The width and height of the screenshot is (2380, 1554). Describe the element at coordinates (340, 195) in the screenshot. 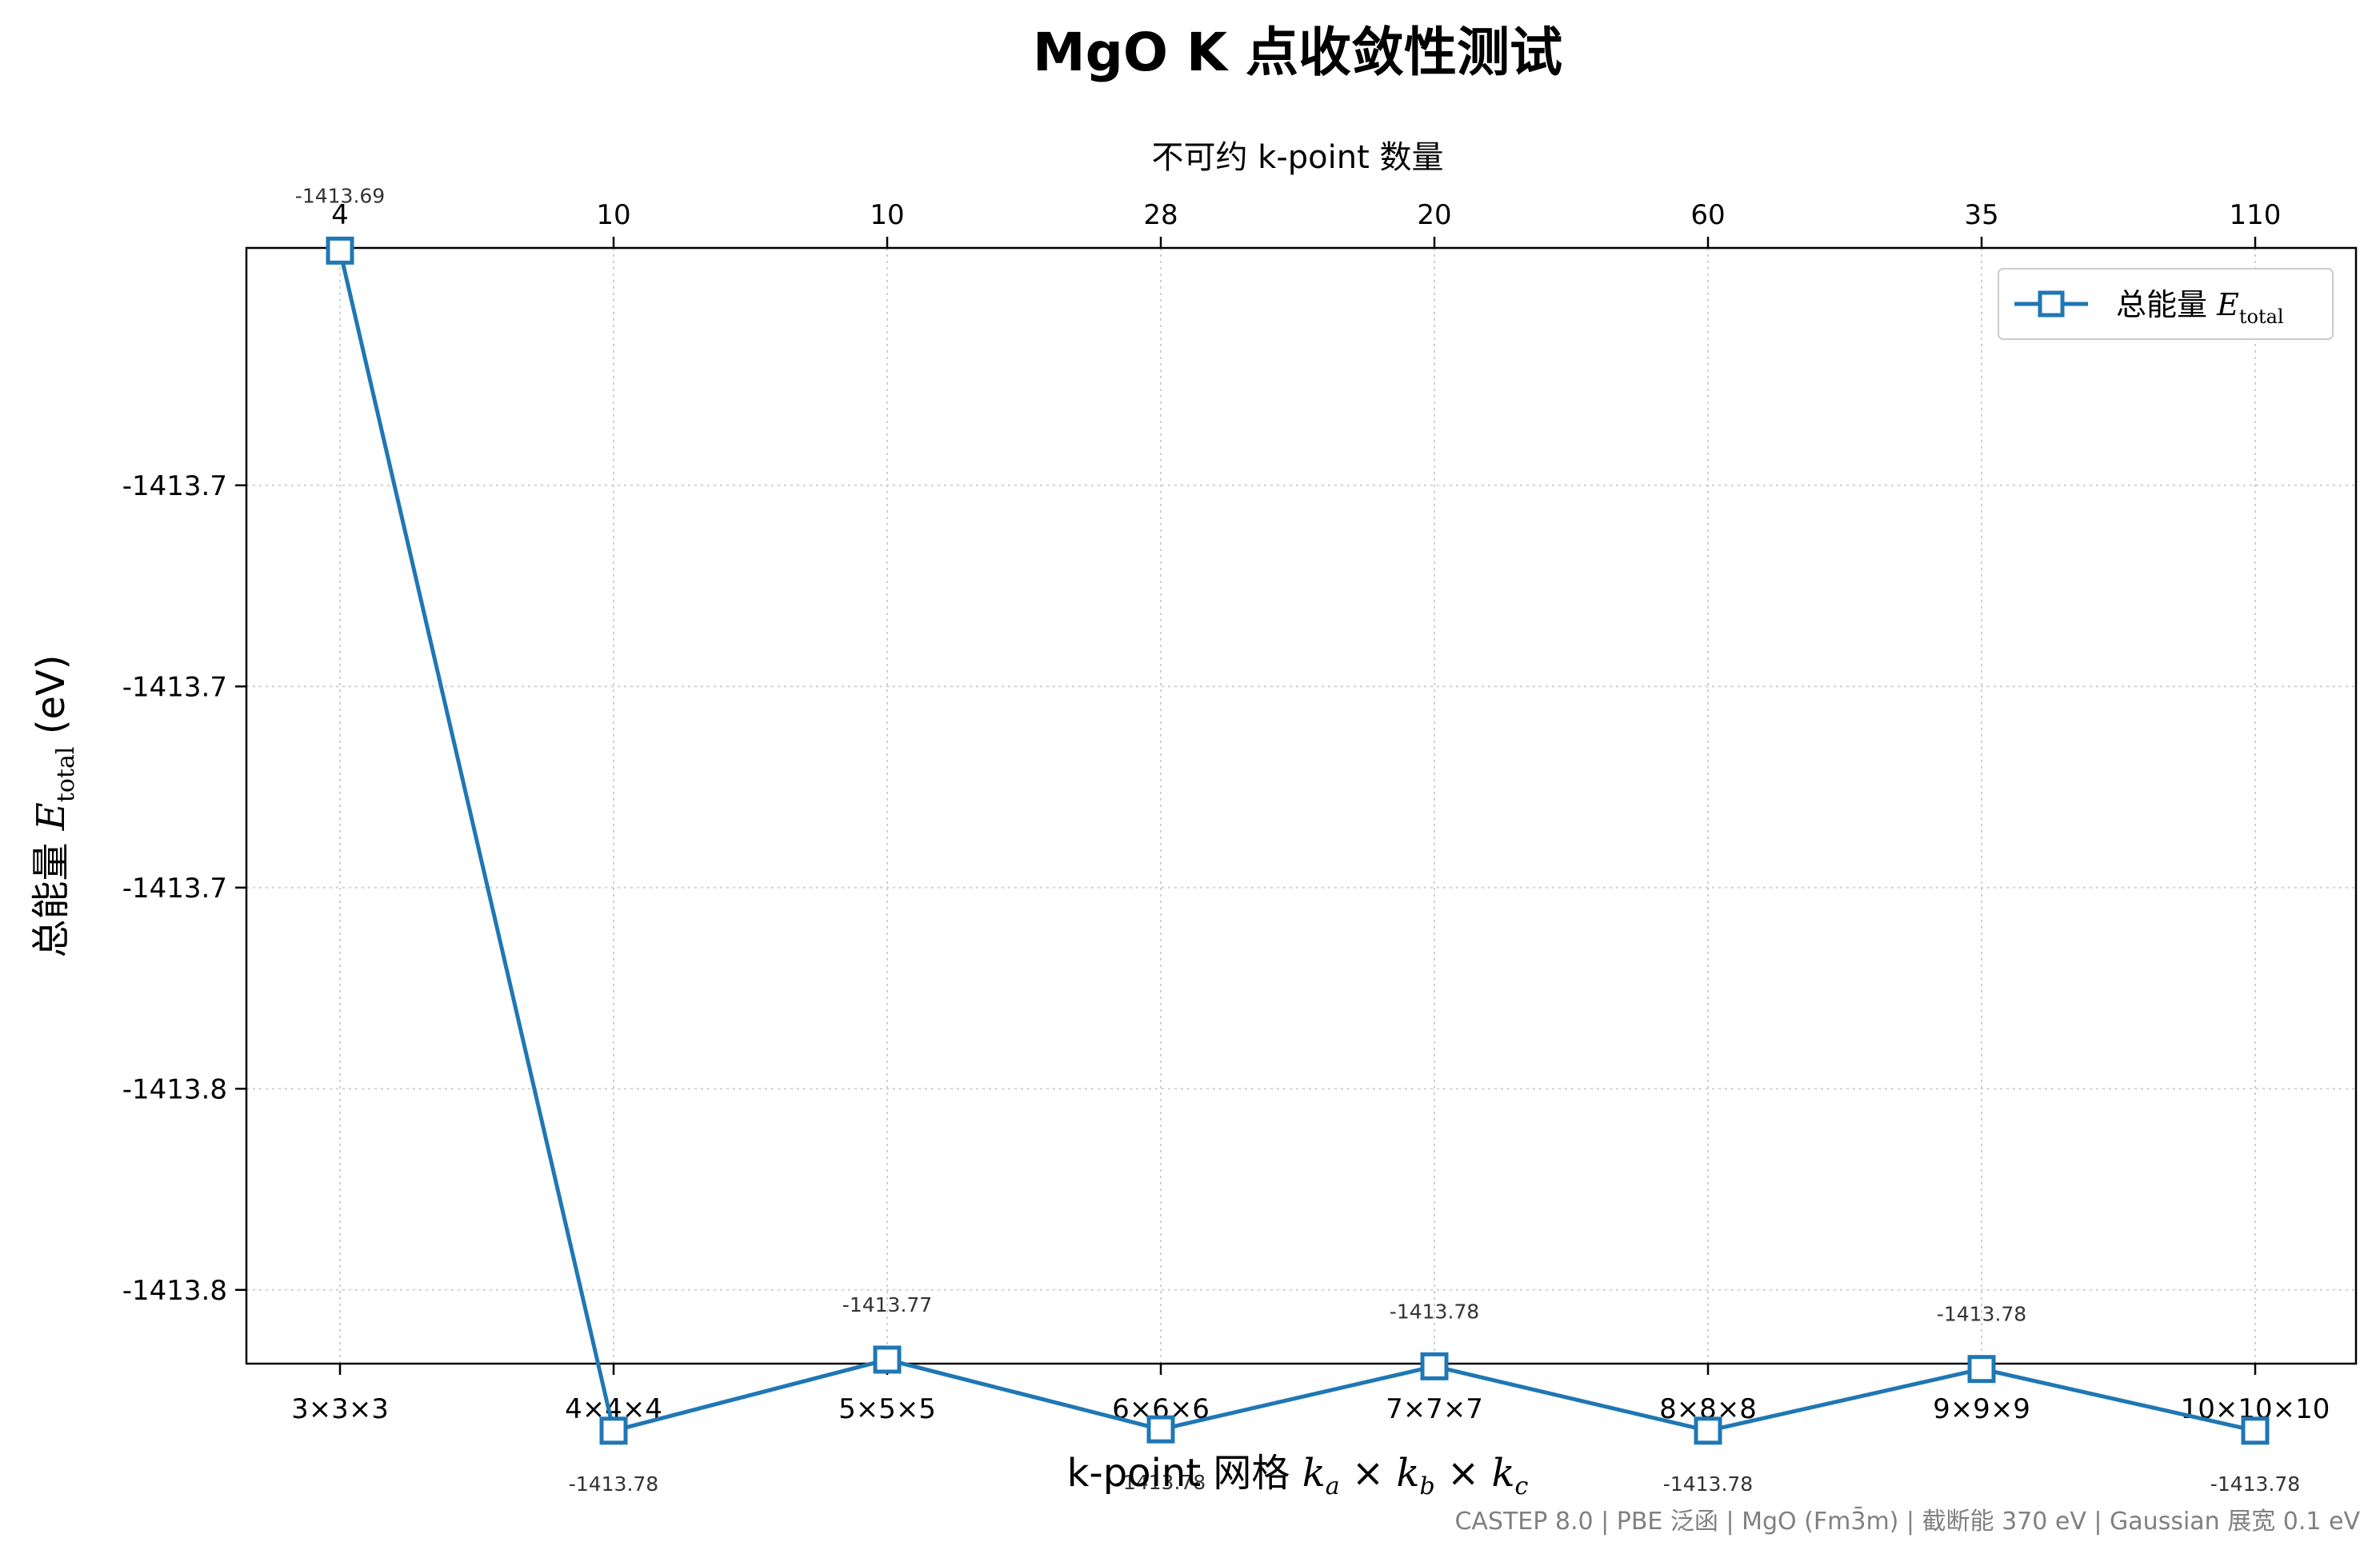

I see `data-point-label: -1413.69` at that location.